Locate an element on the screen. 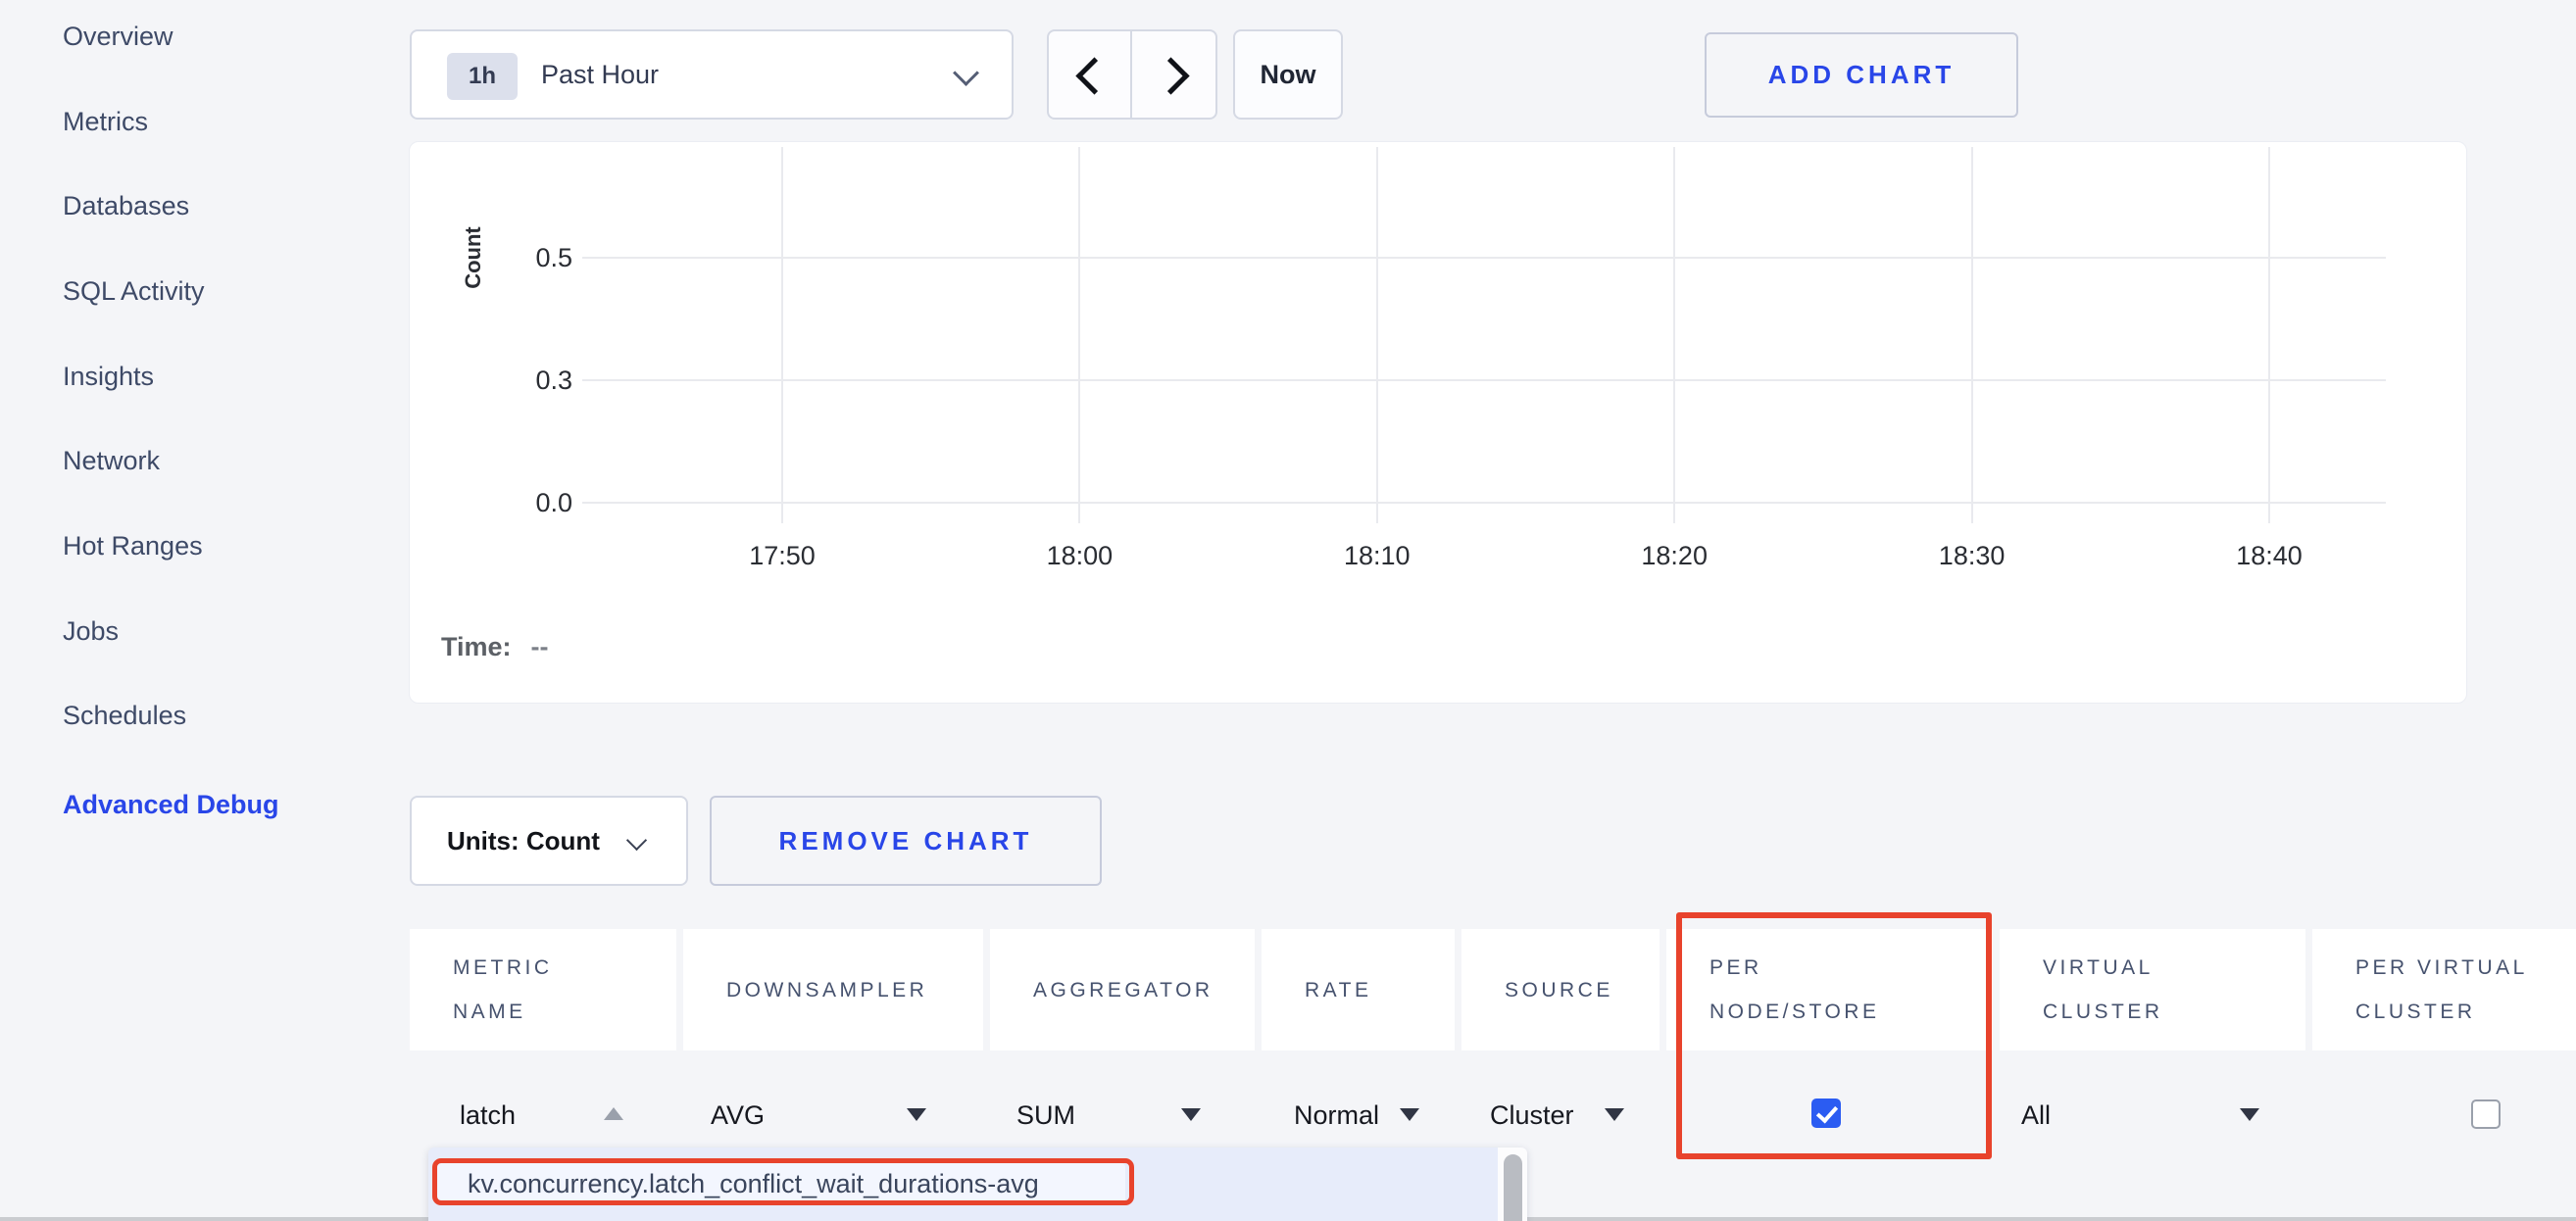 This screenshot has width=2576, height=1221. sidebar-item-insights: Insights is located at coordinates (109, 376).